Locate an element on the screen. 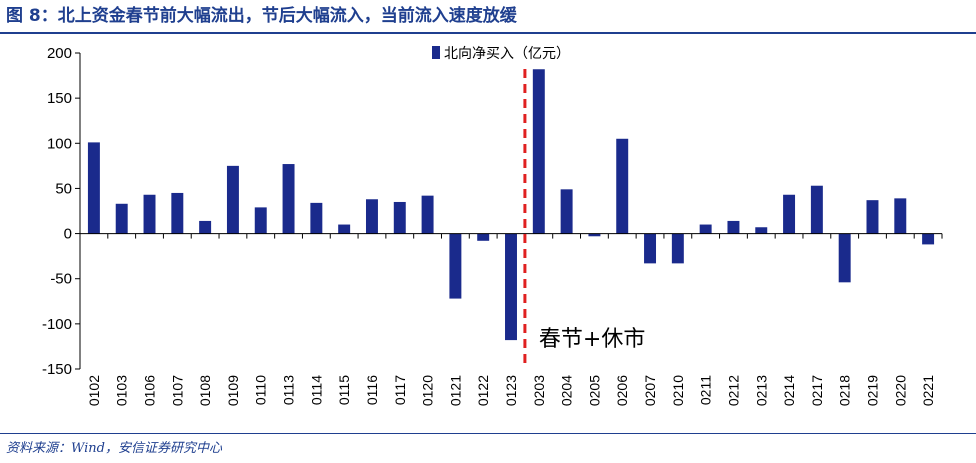 Image resolution: width=976 pixels, height=463 pixels. x-tick-label: 0116 is located at coordinates (372, 390).